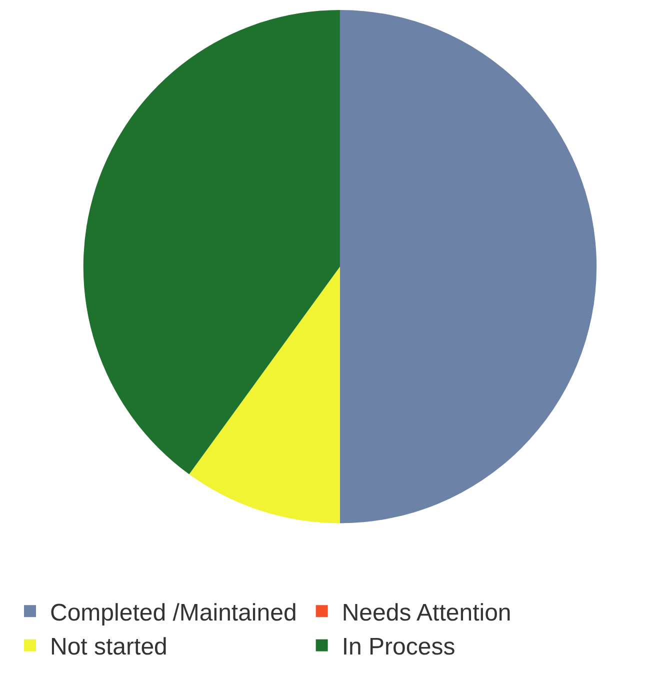 The height and width of the screenshot is (678, 657). What do you see at coordinates (109, 647) in the screenshot?
I see `legend-label: Not started` at bounding box center [109, 647].